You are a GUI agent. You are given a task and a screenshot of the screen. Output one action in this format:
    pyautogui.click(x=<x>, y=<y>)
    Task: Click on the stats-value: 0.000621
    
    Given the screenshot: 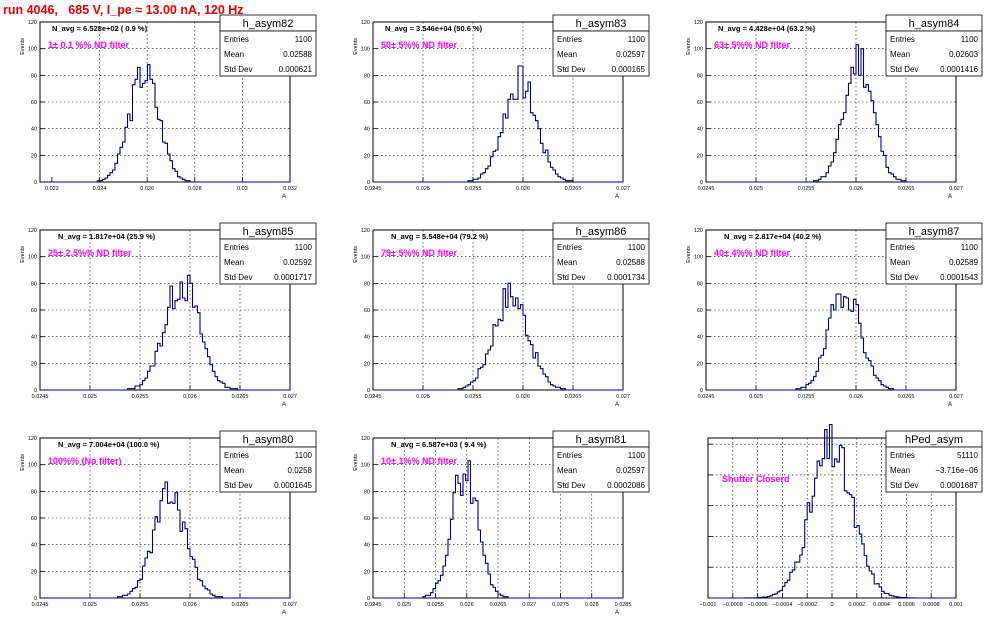 What is the action you would take?
    pyautogui.click(x=296, y=69)
    